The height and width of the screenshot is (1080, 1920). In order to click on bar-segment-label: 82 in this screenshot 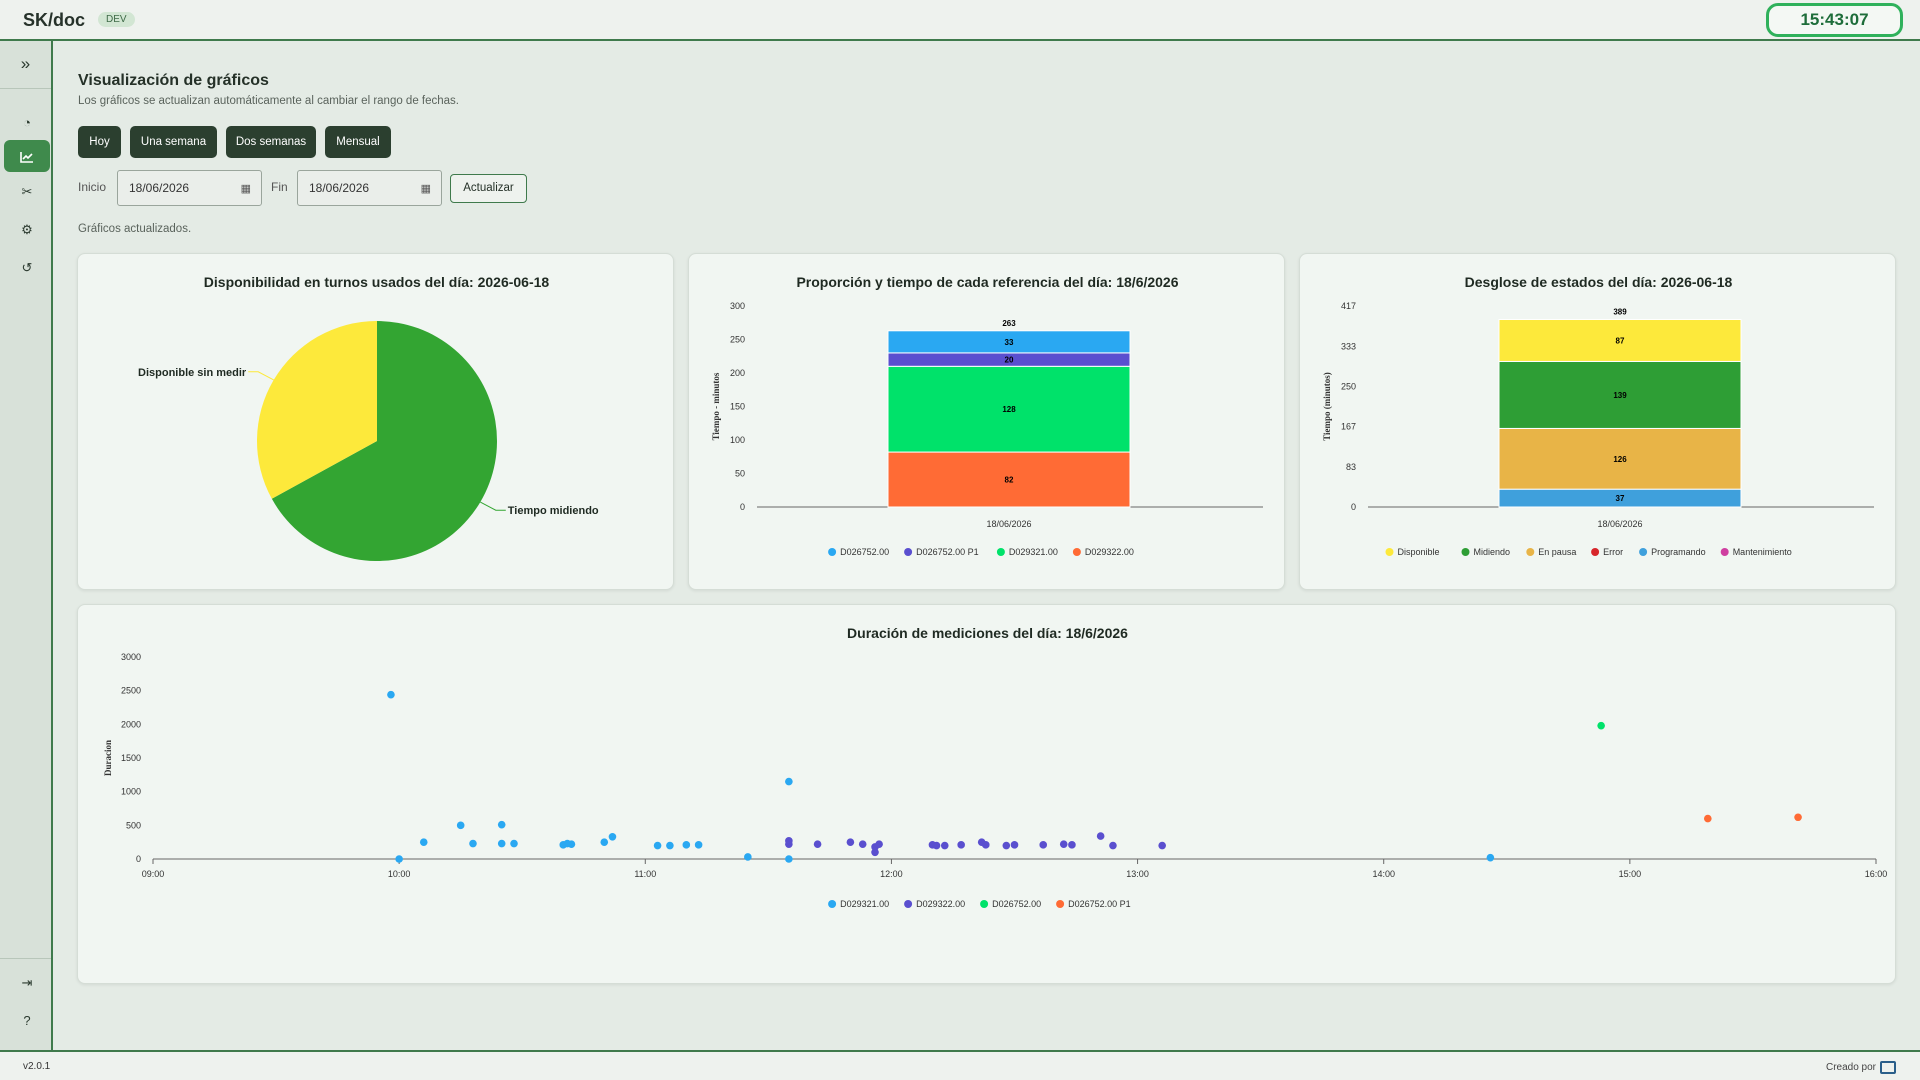, I will do `click(1009, 480)`.